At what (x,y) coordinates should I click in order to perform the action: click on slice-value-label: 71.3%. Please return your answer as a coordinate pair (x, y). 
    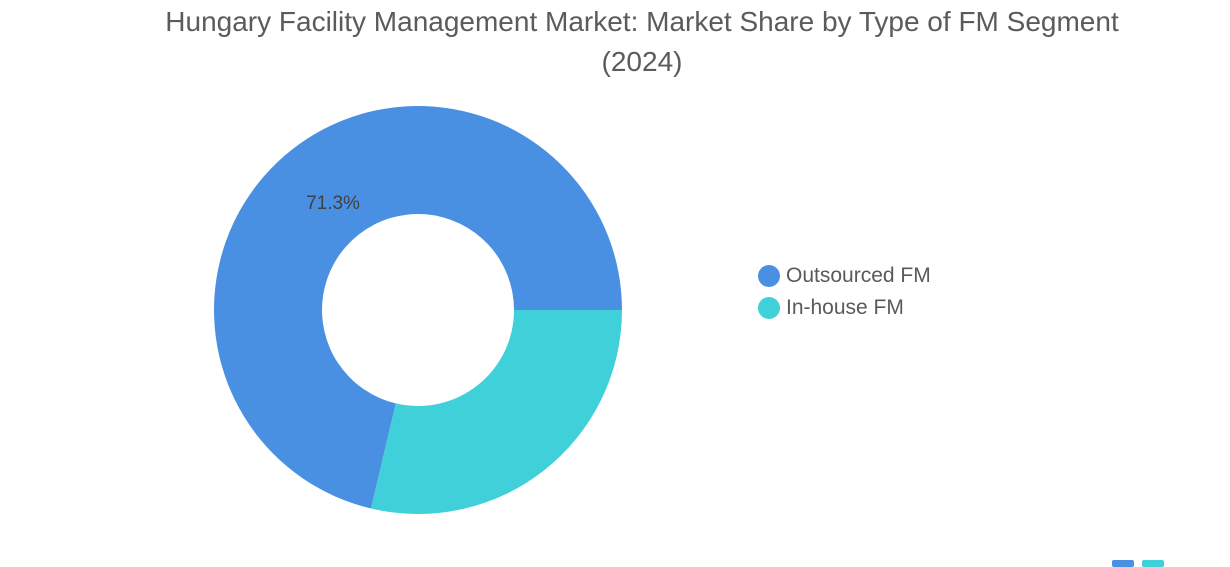
    Looking at the image, I should click on (333, 203).